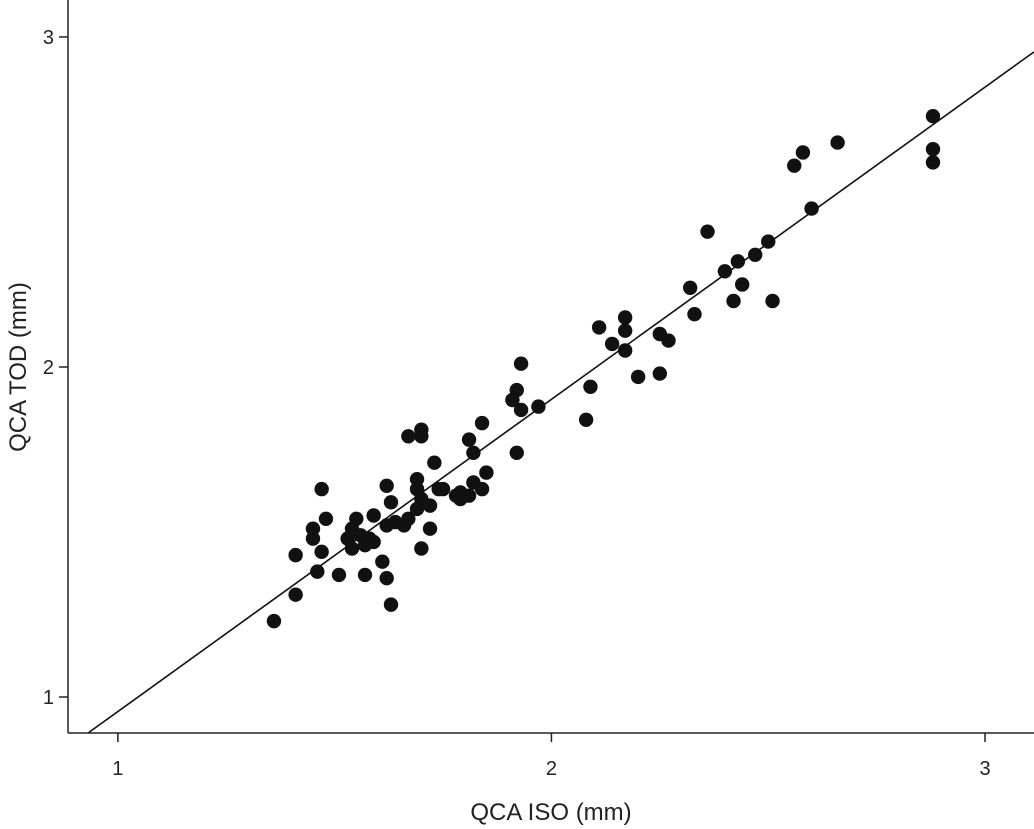 The width and height of the screenshot is (1034, 829). I want to click on x-tick-label: 1, so click(117, 769).